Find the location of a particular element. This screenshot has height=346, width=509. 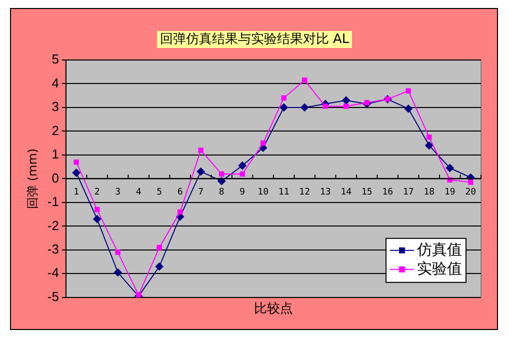

y-tick-label: 1 is located at coordinates (55, 154).